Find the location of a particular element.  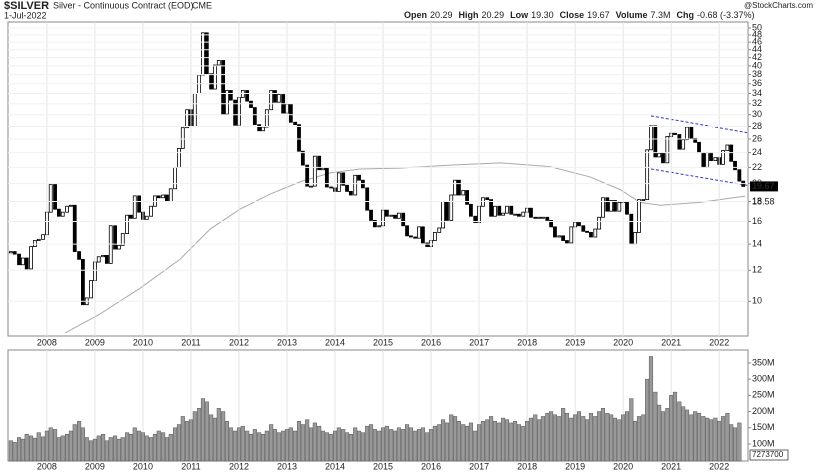

y-tick-label: 42 is located at coordinates (757, 57).